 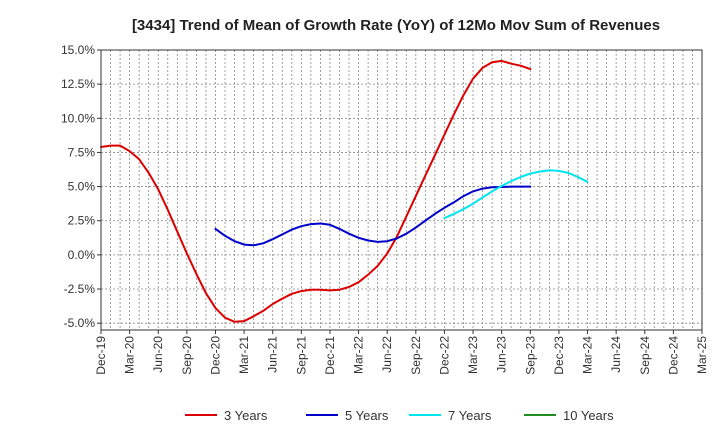 What do you see at coordinates (416, 355) in the screenshot?
I see `x-tick-label: Sep-22` at bounding box center [416, 355].